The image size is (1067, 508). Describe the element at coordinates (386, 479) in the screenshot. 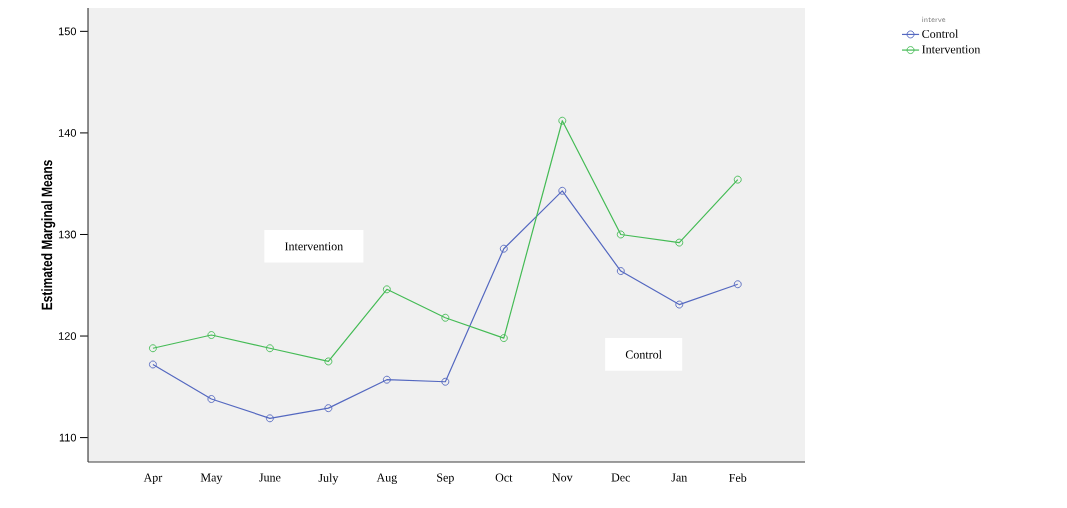

I see `x-tick-label: Aug` at that location.